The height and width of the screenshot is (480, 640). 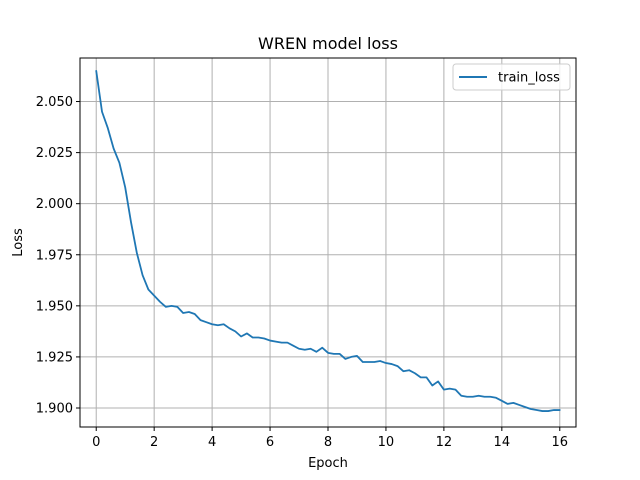 I want to click on y-tick-label: 1.950, so click(x=54, y=306).